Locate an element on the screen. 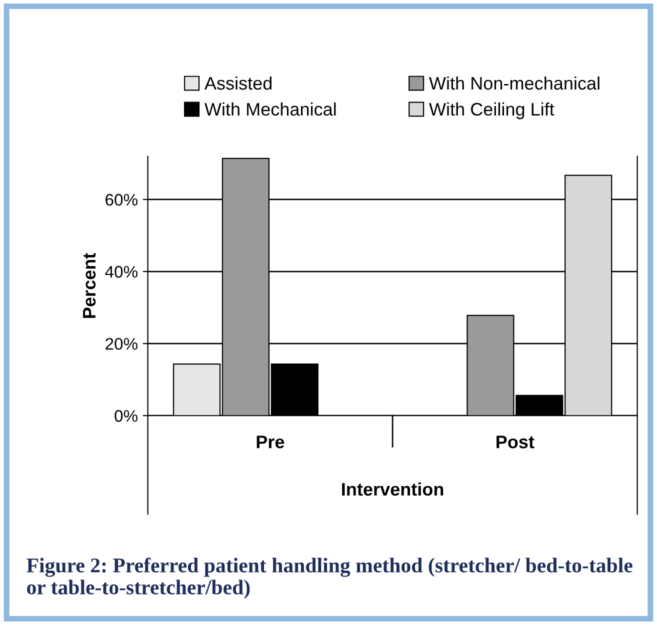 This screenshot has height=625, width=657. y-tick-label: 60% is located at coordinates (122, 200).